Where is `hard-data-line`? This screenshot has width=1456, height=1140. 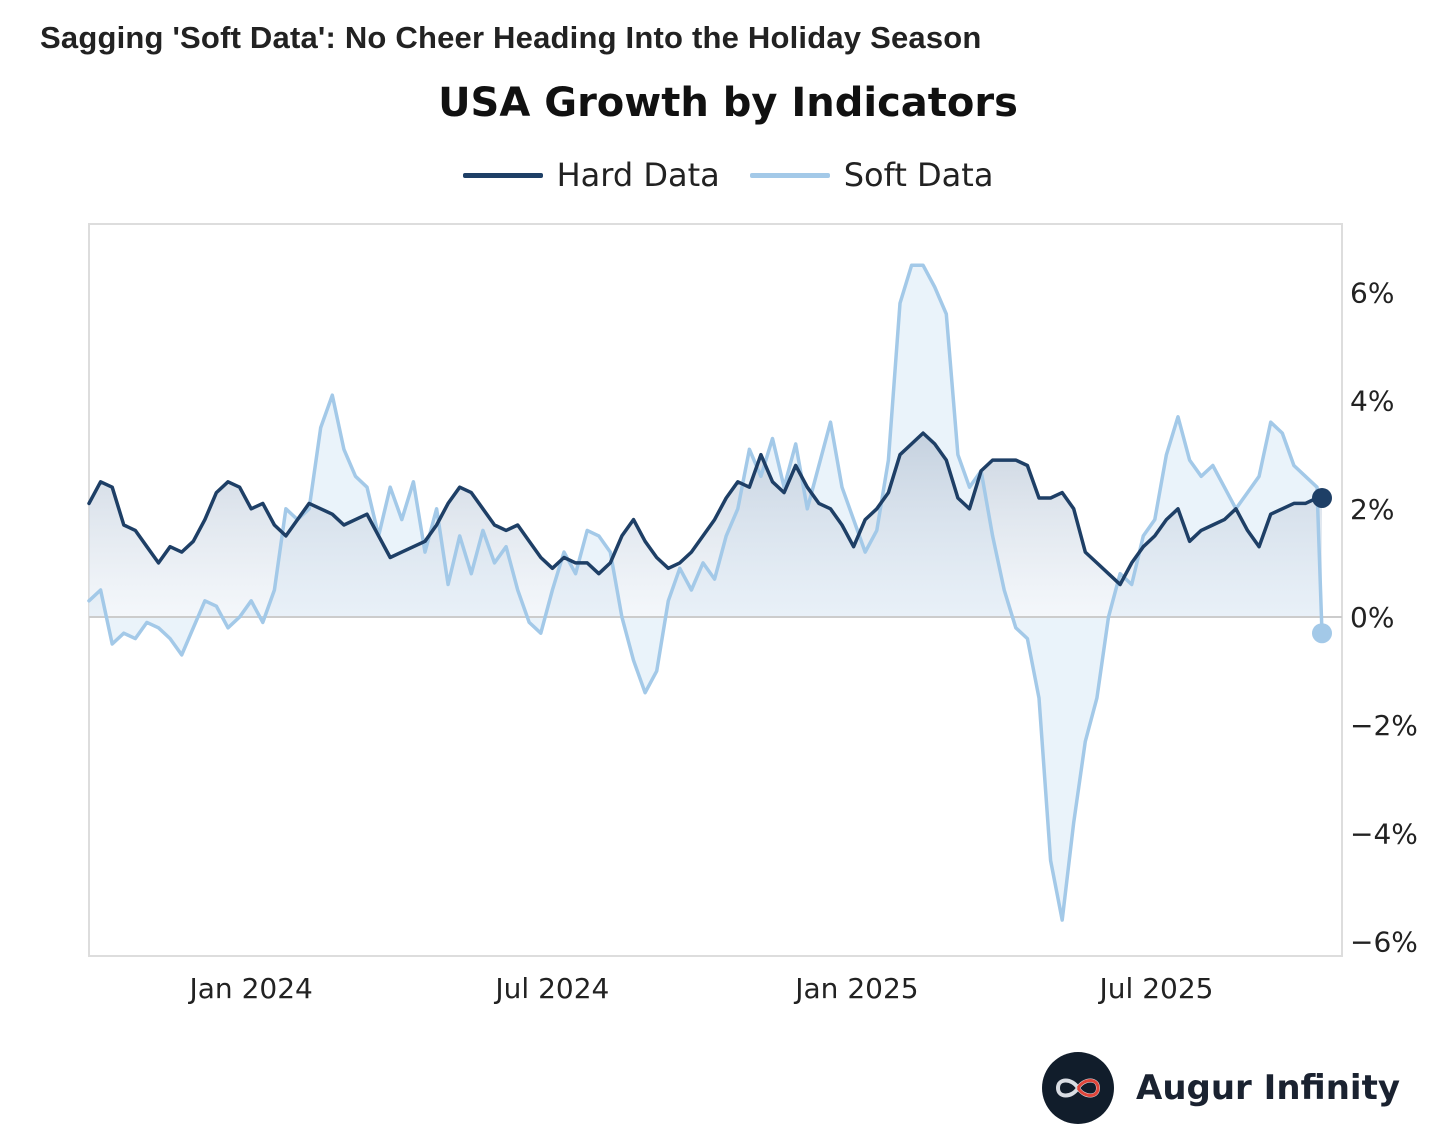 hard-data-line is located at coordinates (705, 509).